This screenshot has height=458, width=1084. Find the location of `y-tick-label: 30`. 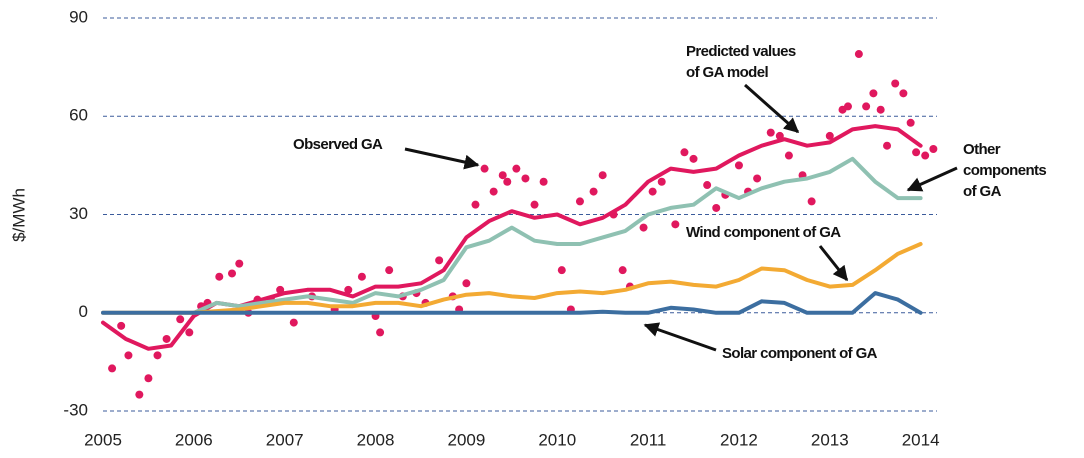

y-tick-label: 30 is located at coordinates (78, 213).